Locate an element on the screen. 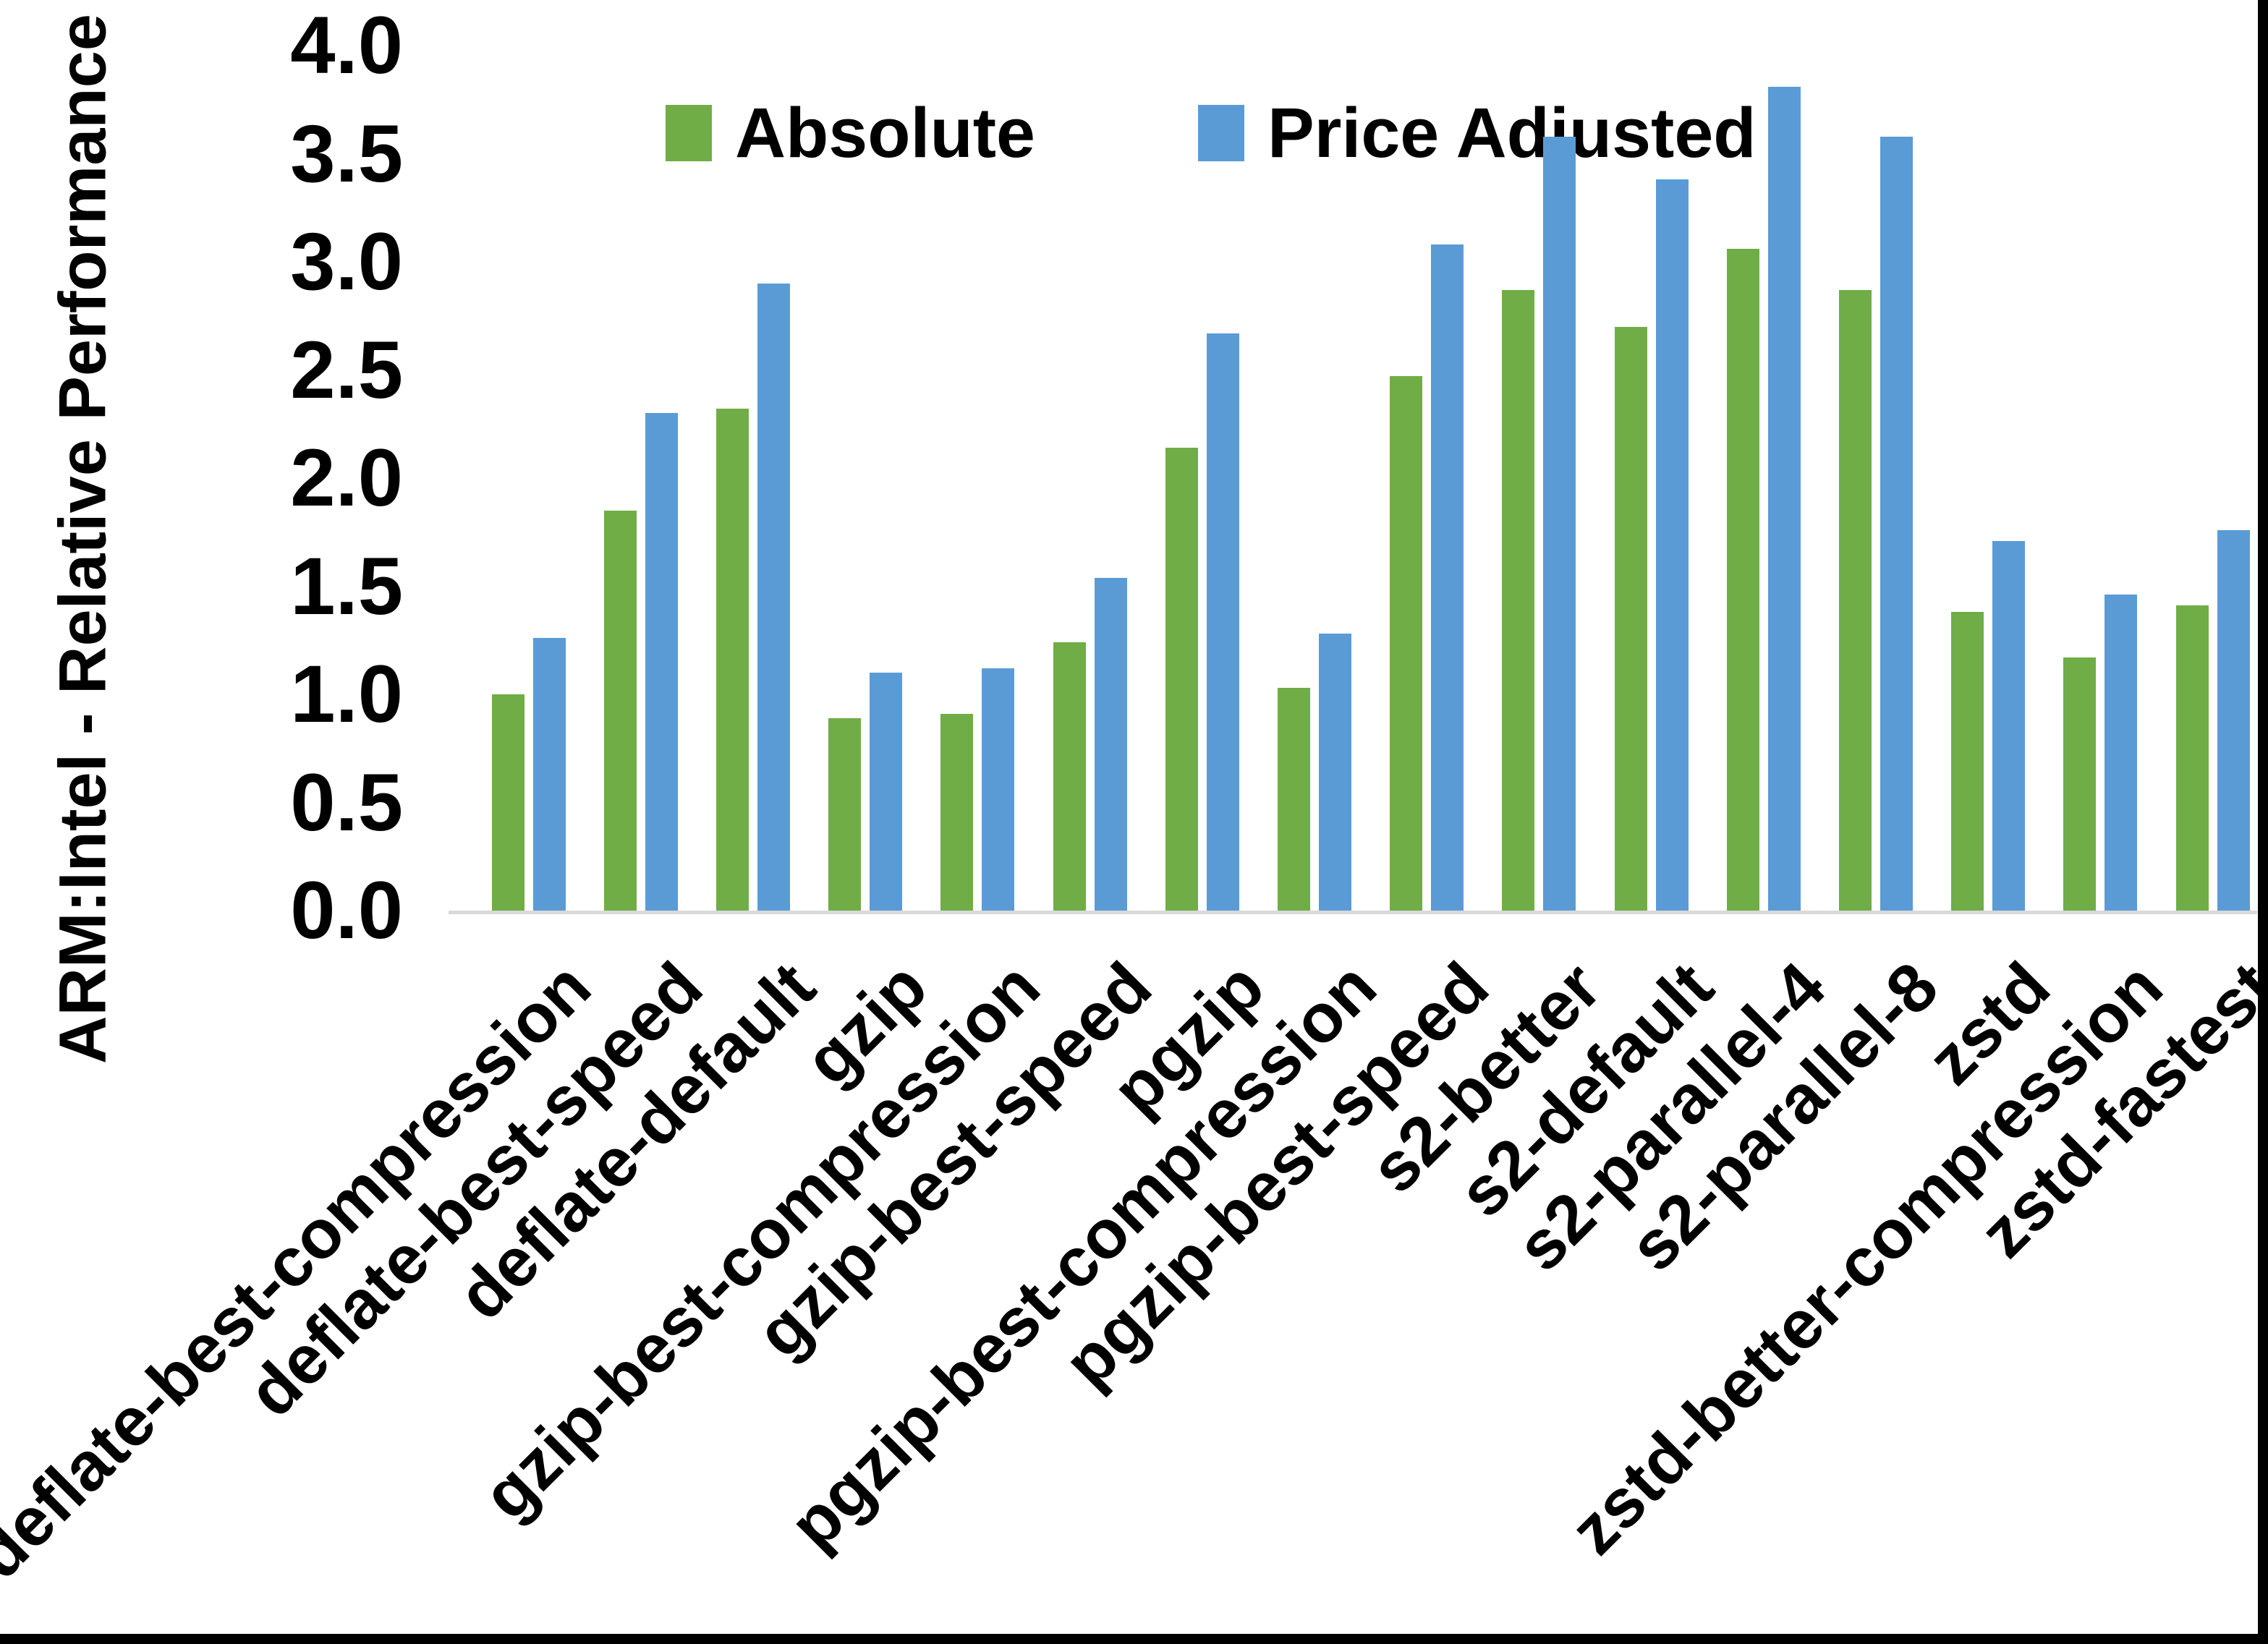 This screenshot has width=2268, height=1644. y-tick-label: 1.0 is located at coordinates (346, 694).